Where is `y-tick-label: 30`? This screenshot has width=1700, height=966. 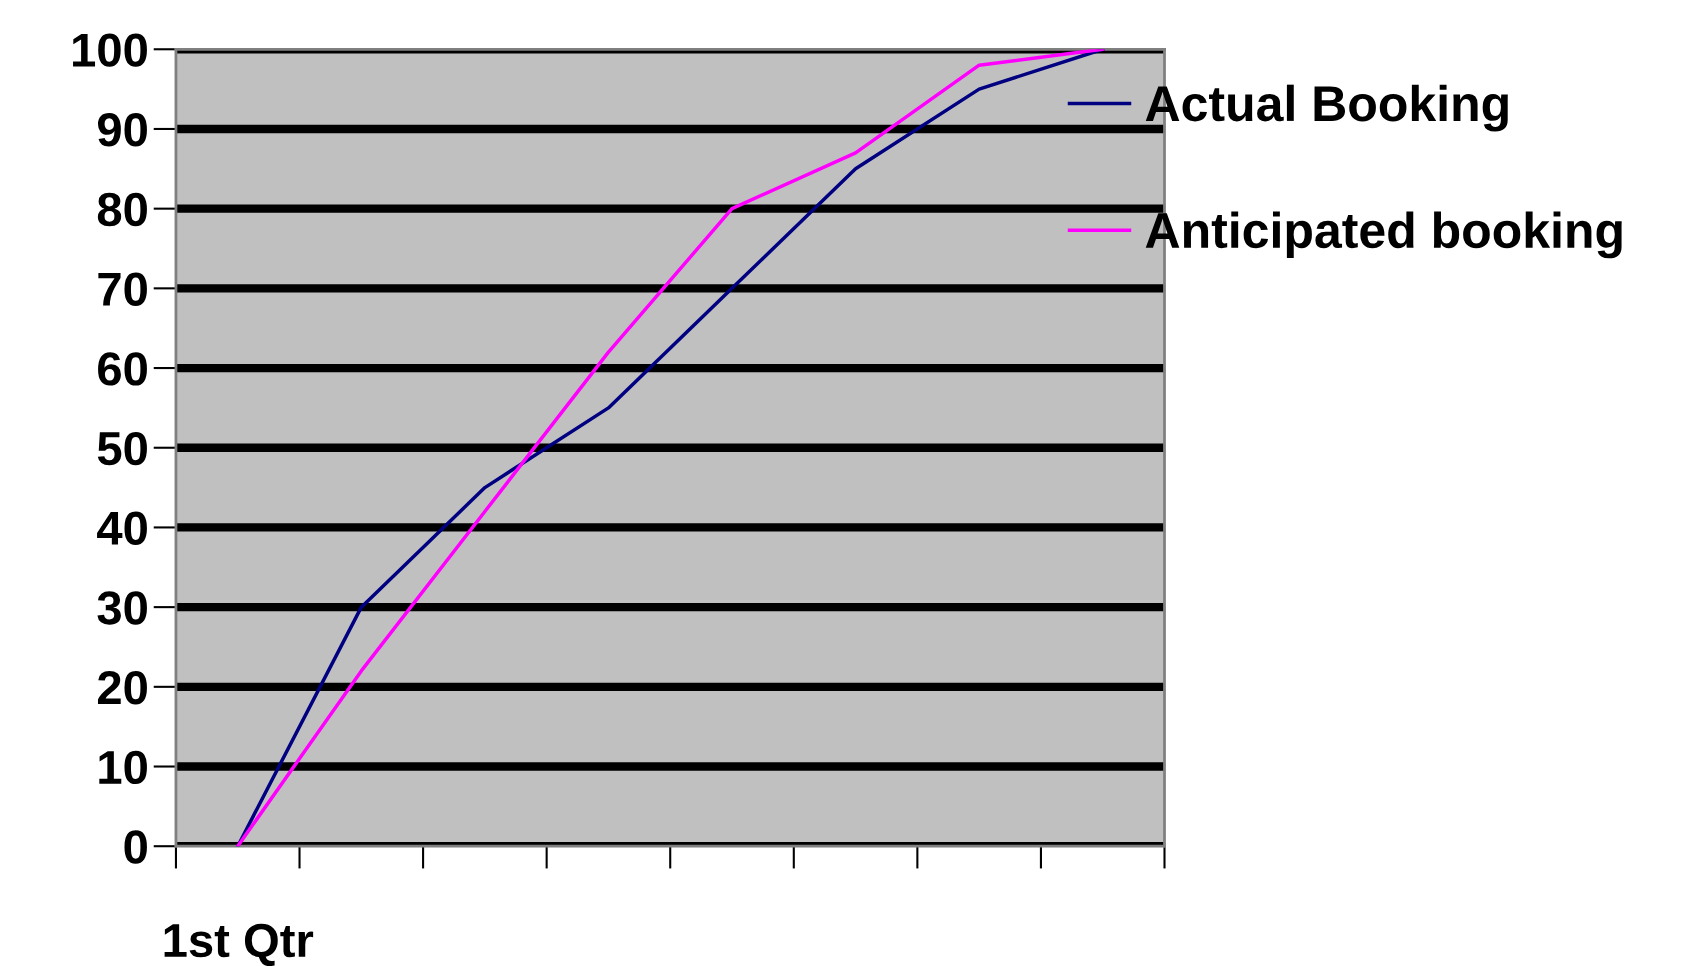
y-tick-label: 30 is located at coordinates (122, 608).